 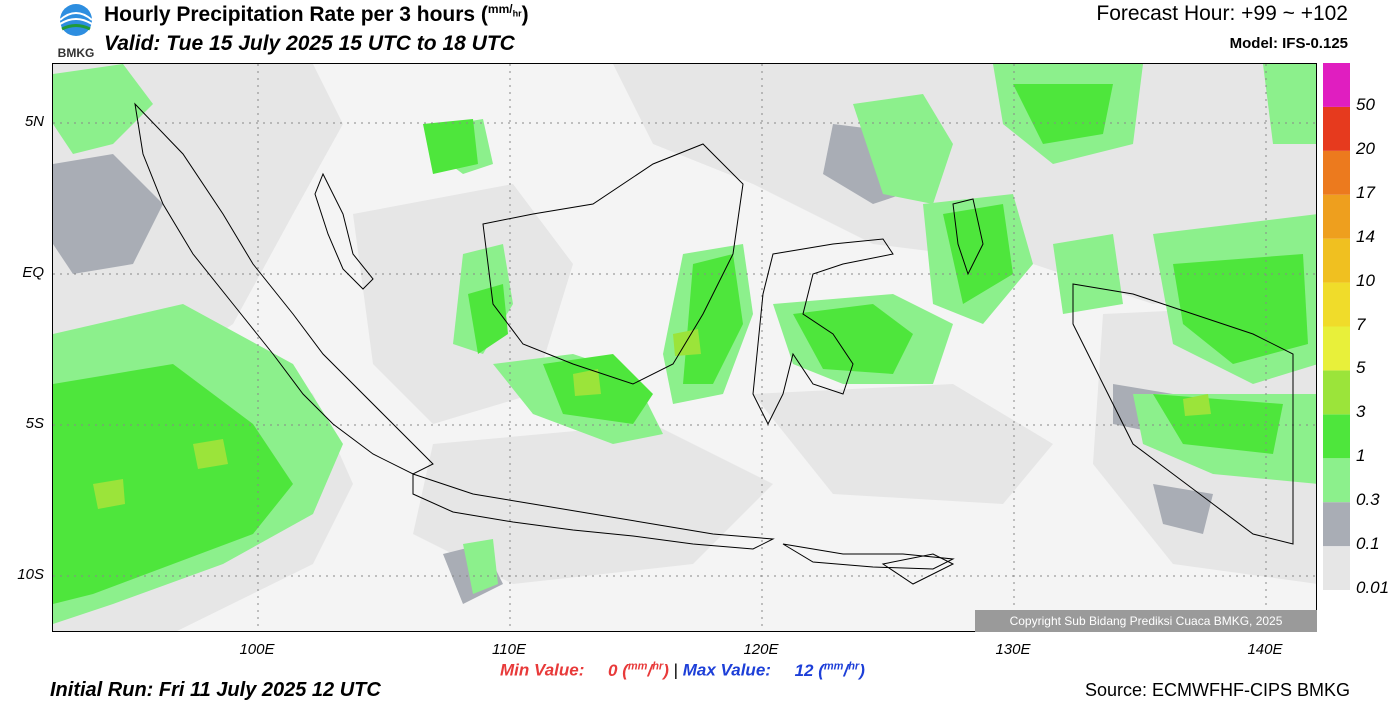 I want to click on legend-label-0.3: 0.3, so click(x=1368, y=500).